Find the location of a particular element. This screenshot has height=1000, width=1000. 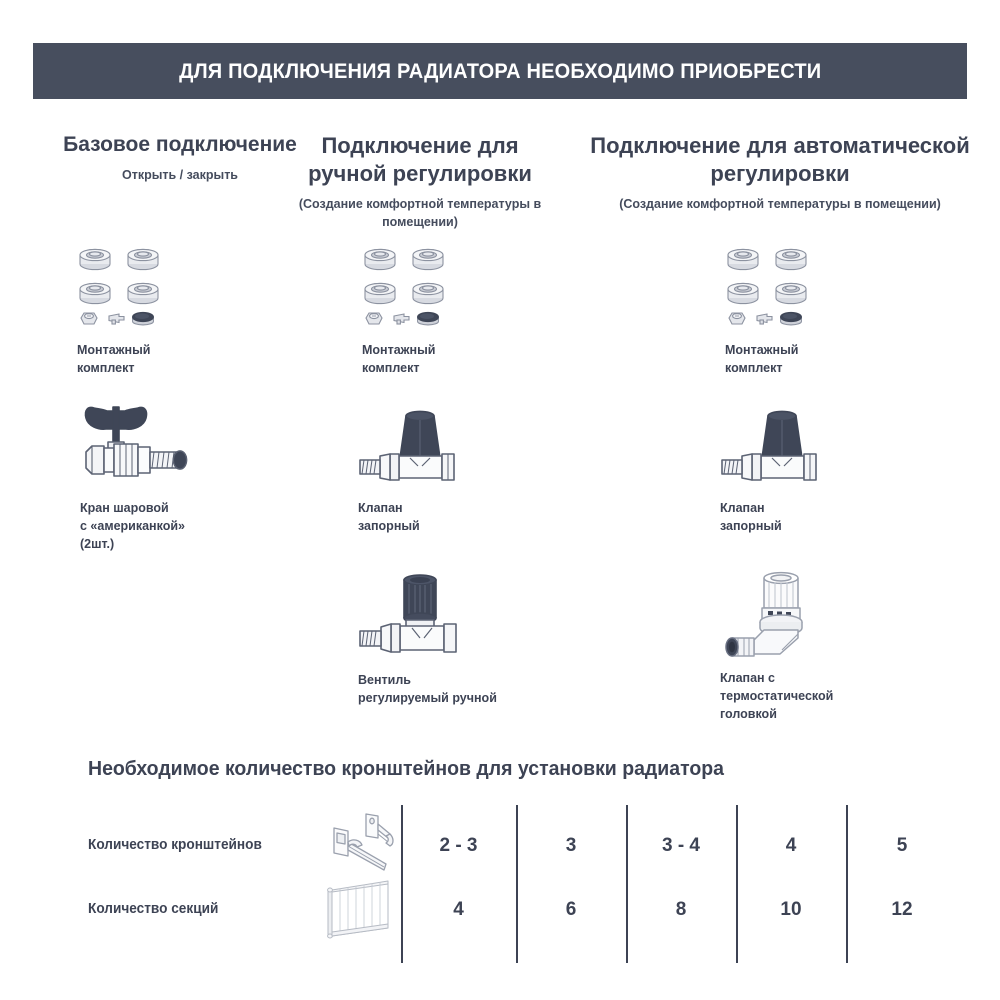

product-thermostatic-valve: Клапан с термостатической головкой is located at coordinates (785, 643).